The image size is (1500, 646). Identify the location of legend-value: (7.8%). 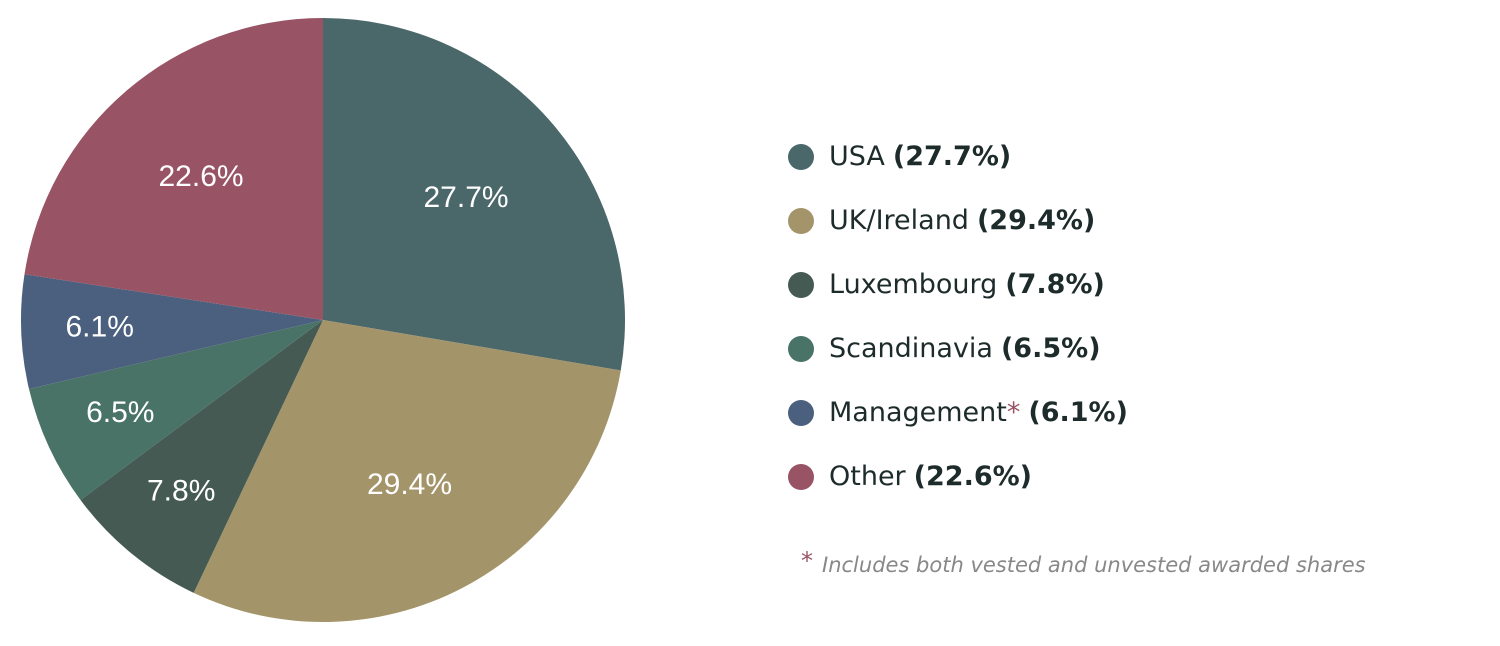
(1055, 284).